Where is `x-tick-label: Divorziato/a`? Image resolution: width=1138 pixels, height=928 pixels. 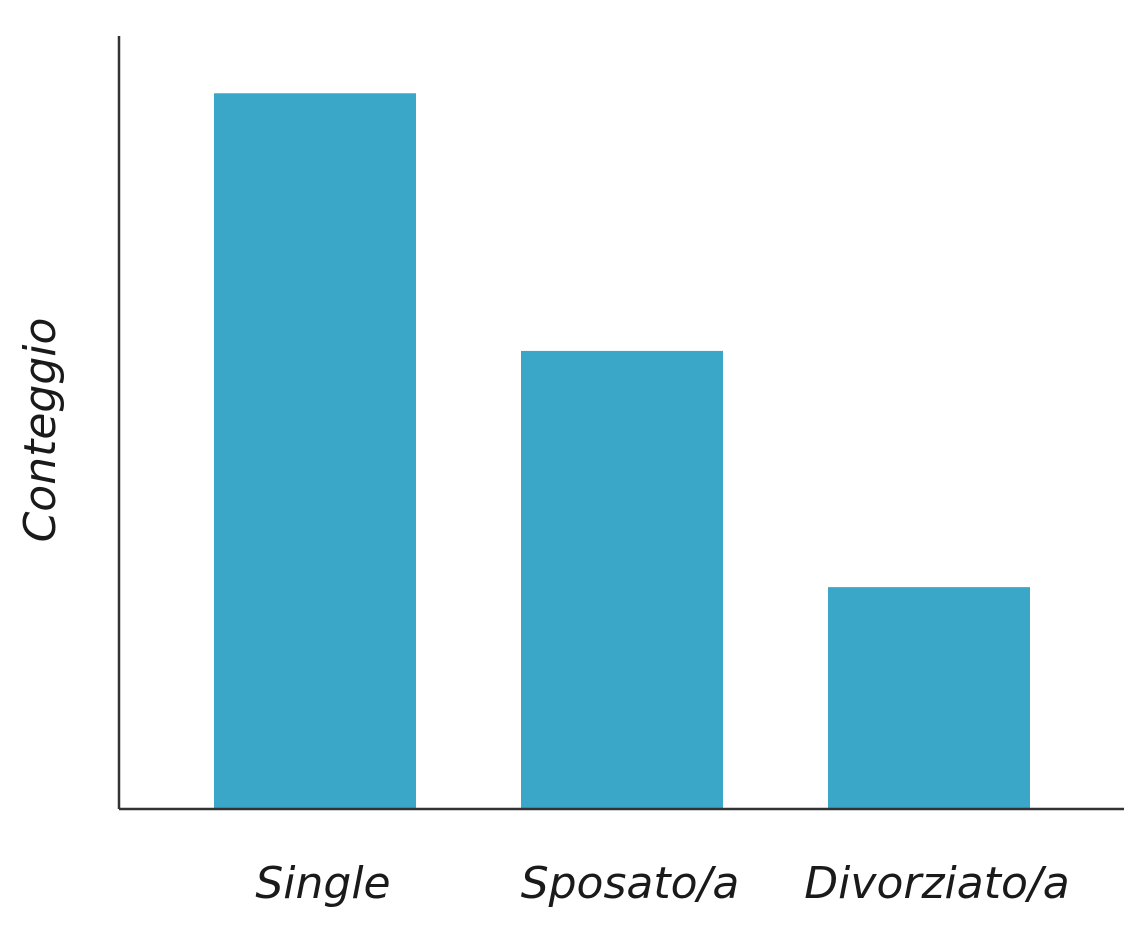 x-tick-label: Divorziato/a is located at coordinates (936, 883).